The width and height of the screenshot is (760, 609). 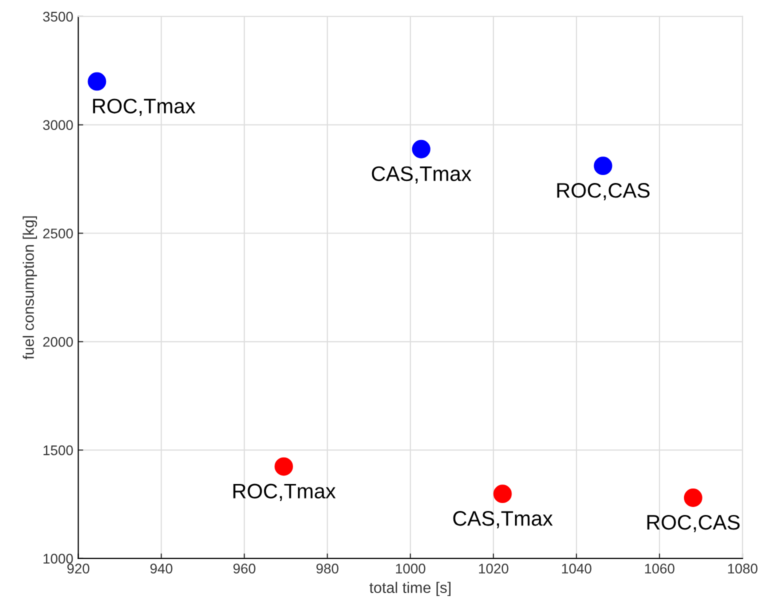 I want to click on x-tick-label: 1080, so click(x=743, y=569).